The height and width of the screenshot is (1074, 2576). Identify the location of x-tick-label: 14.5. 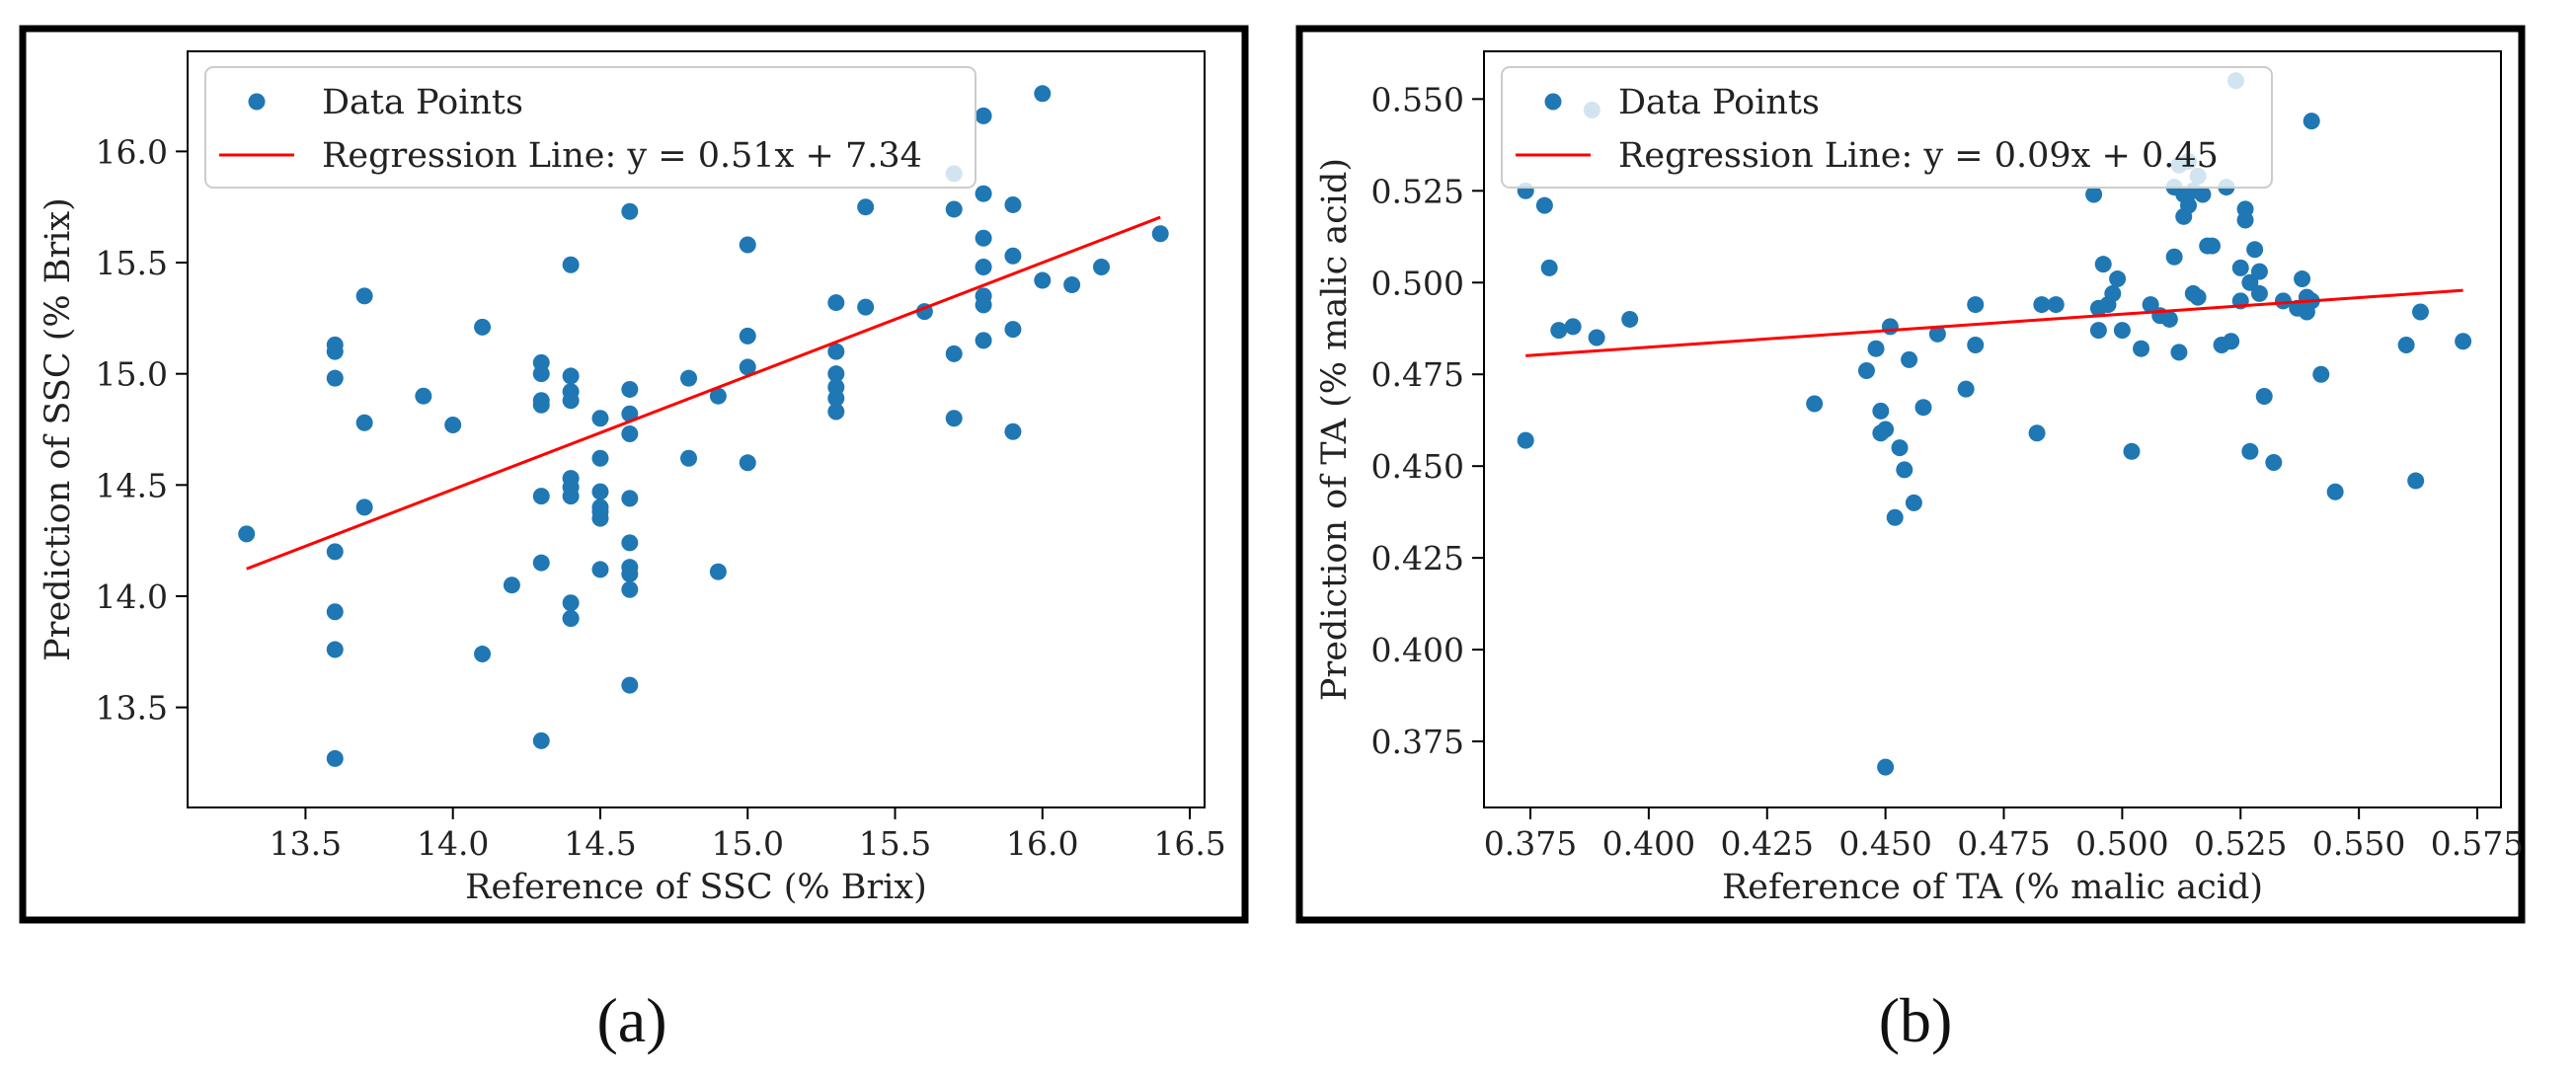
(600, 844).